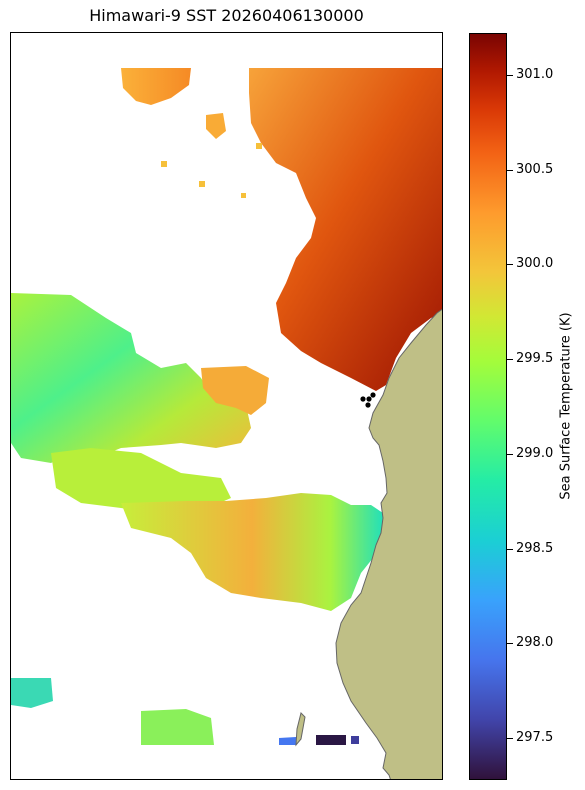 This screenshot has width=585, height=790. Describe the element at coordinates (226, 15) in the screenshot. I see `map-title: Himawari-9 SST 20260406130000` at that location.